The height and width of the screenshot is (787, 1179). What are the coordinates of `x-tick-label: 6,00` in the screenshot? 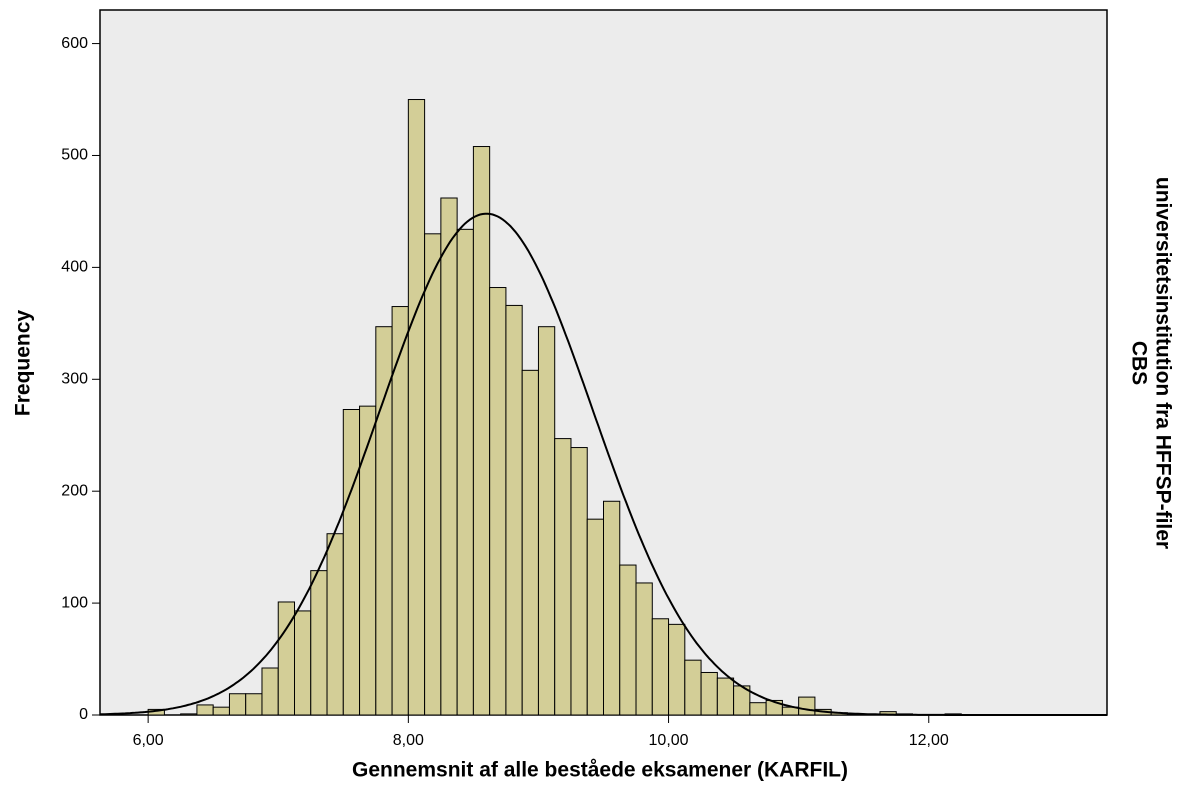 It's located at (148, 740).